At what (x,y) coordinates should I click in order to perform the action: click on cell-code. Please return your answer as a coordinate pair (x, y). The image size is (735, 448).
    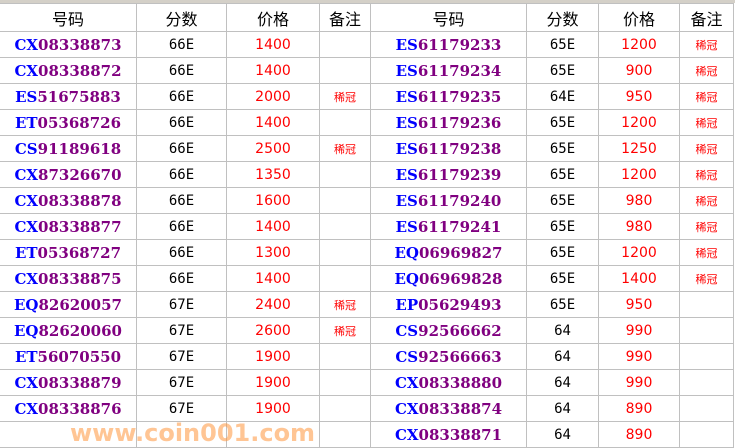
    Looking at the image, I should click on (68, 434).